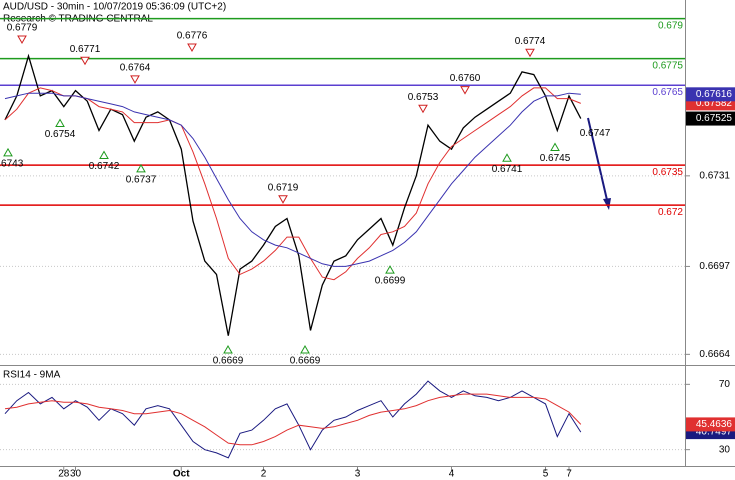  What do you see at coordinates (64, 474) in the screenshot?
I see `x-tick-label: 28` at bounding box center [64, 474].